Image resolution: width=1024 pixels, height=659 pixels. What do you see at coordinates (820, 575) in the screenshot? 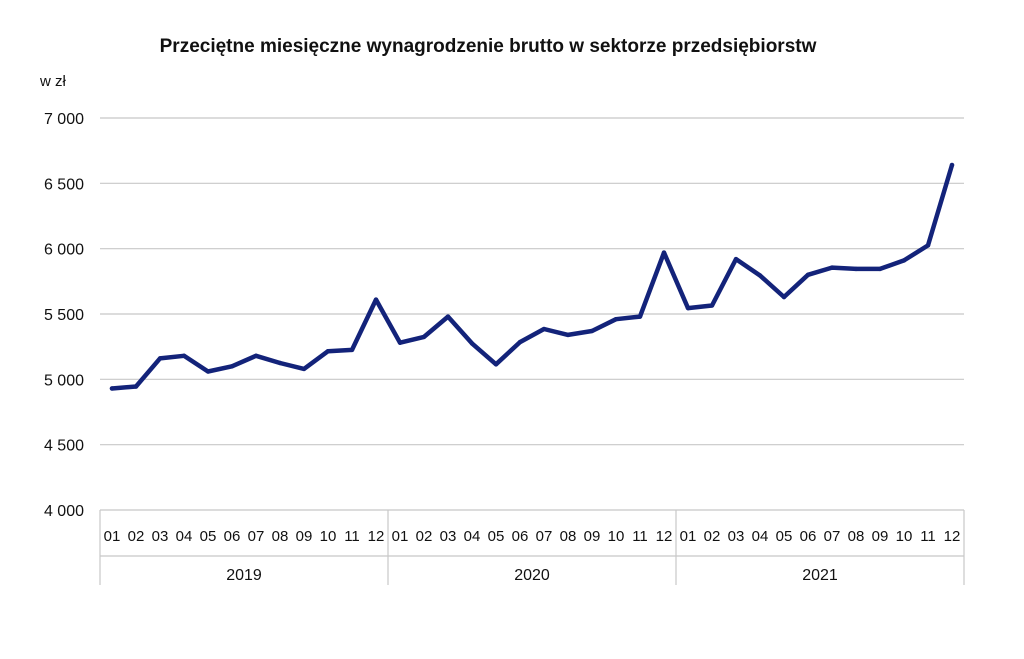
I see `x-group-label: 2021` at bounding box center [820, 575].